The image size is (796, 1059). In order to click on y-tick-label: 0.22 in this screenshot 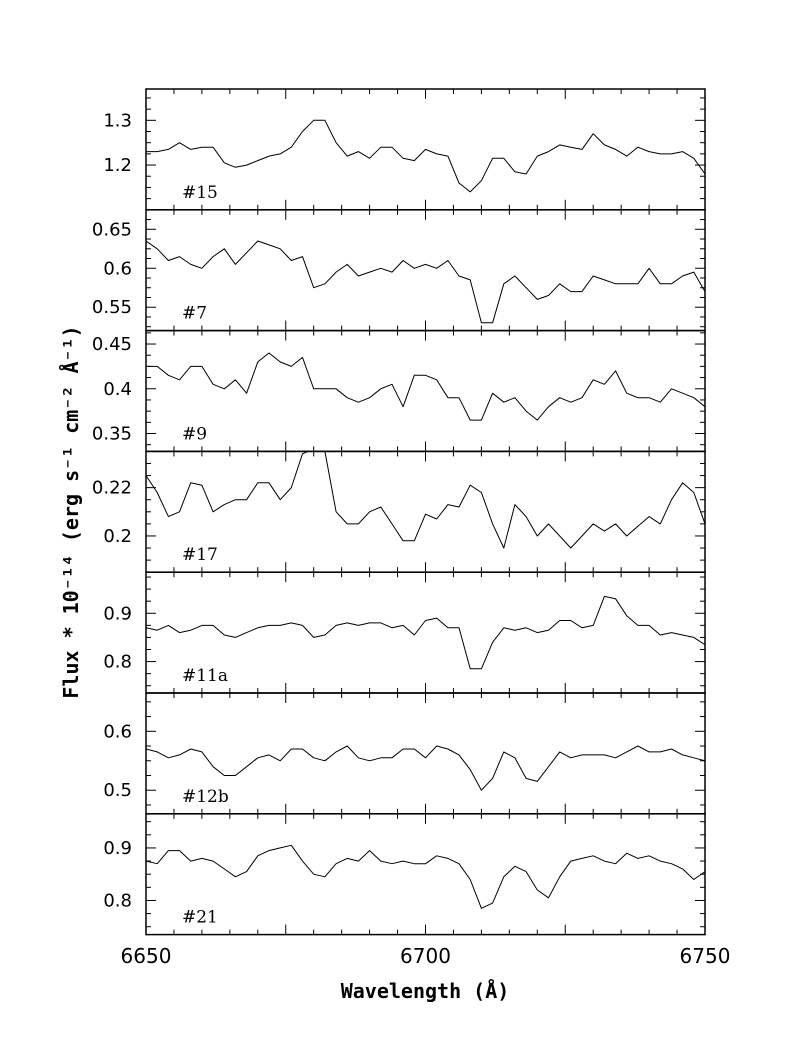, I will do `click(112, 488)`.